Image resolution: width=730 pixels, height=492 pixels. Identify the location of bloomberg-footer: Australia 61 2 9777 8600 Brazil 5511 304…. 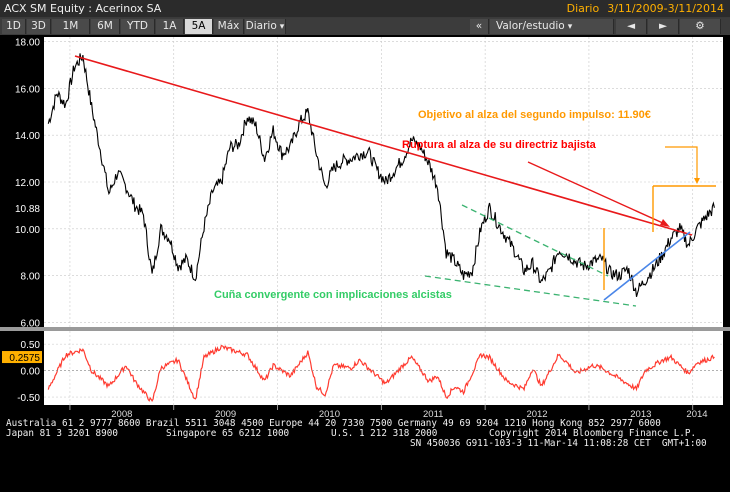
(365, 440).